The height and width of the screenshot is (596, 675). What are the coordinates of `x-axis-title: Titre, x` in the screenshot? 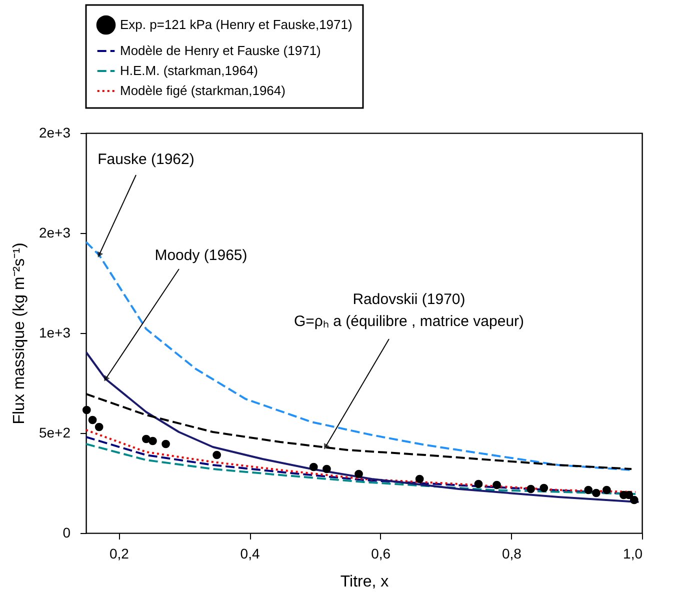 It's located at (364, 582).